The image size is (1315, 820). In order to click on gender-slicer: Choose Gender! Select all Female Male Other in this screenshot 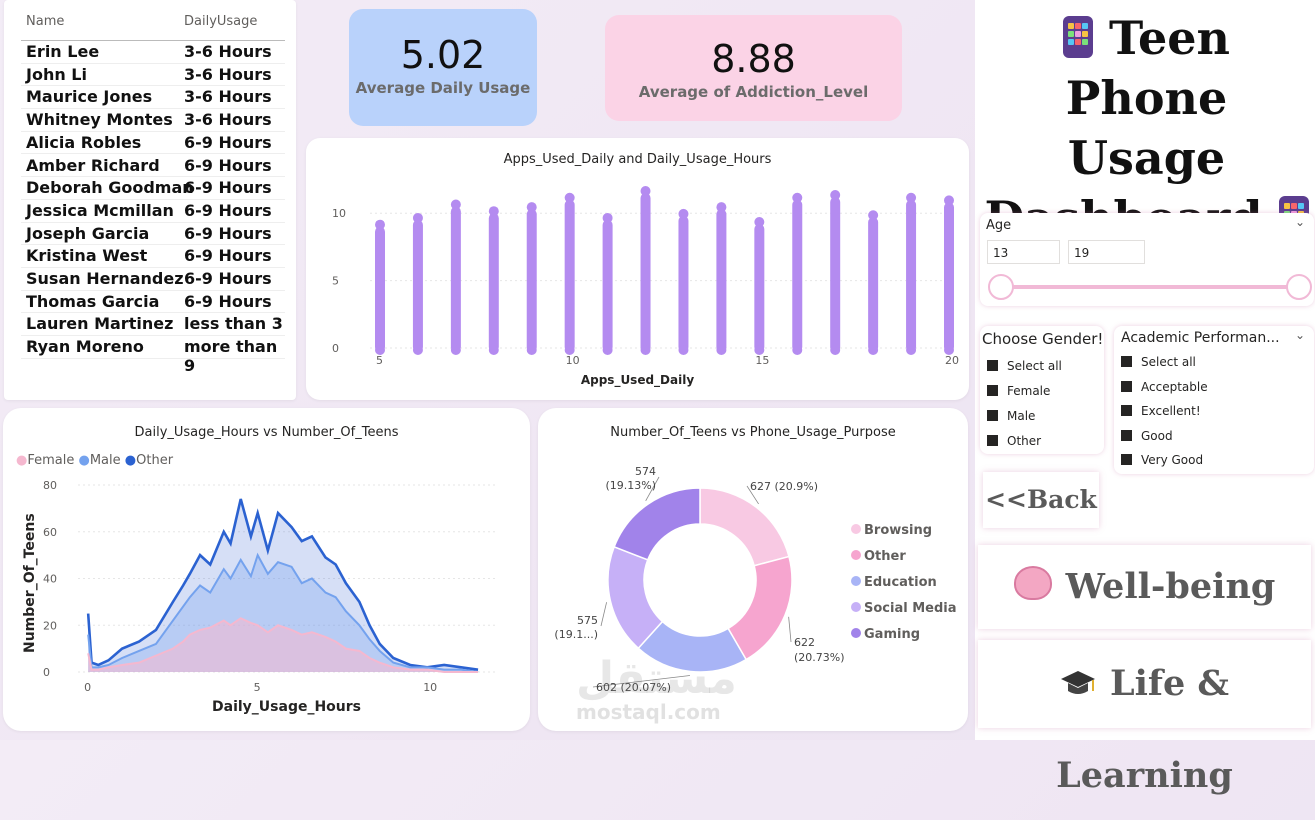, I will do `click(1042, 390)`.